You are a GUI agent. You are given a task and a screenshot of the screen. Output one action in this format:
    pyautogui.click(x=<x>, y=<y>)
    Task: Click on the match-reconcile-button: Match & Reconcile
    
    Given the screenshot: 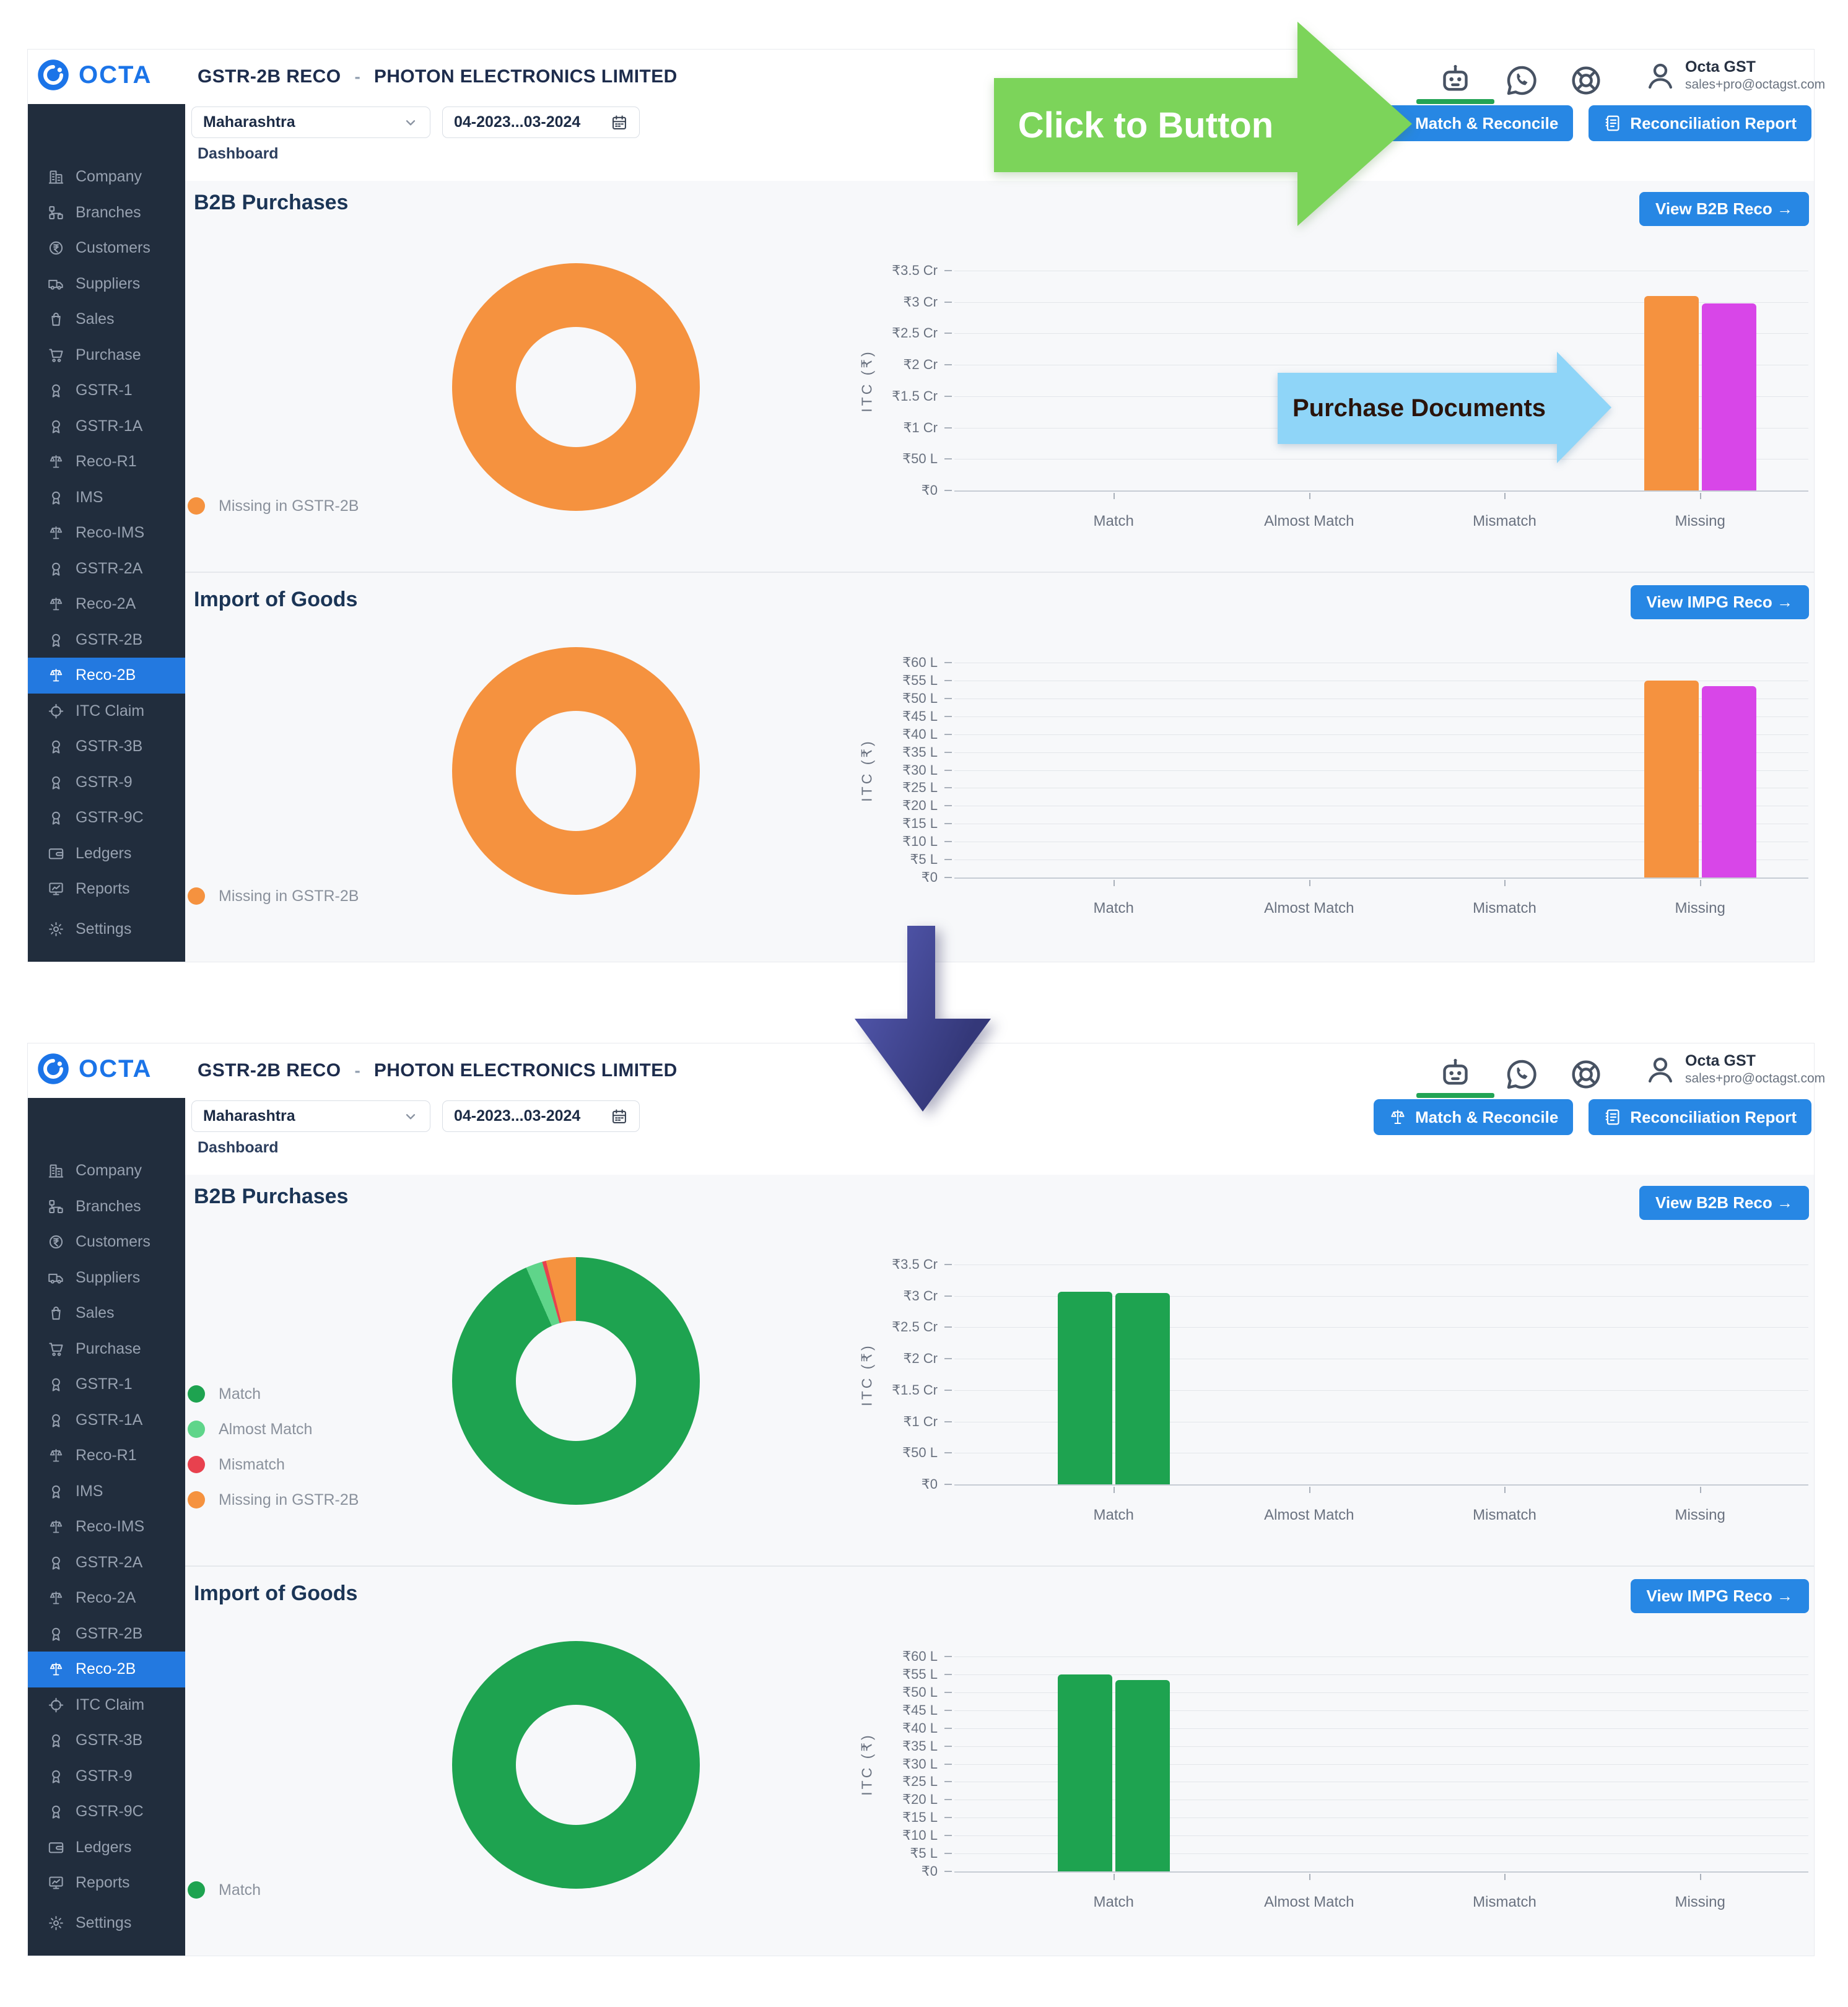 What is the action you would take?
    pyautogui.click(x=1474, y=1117)
    